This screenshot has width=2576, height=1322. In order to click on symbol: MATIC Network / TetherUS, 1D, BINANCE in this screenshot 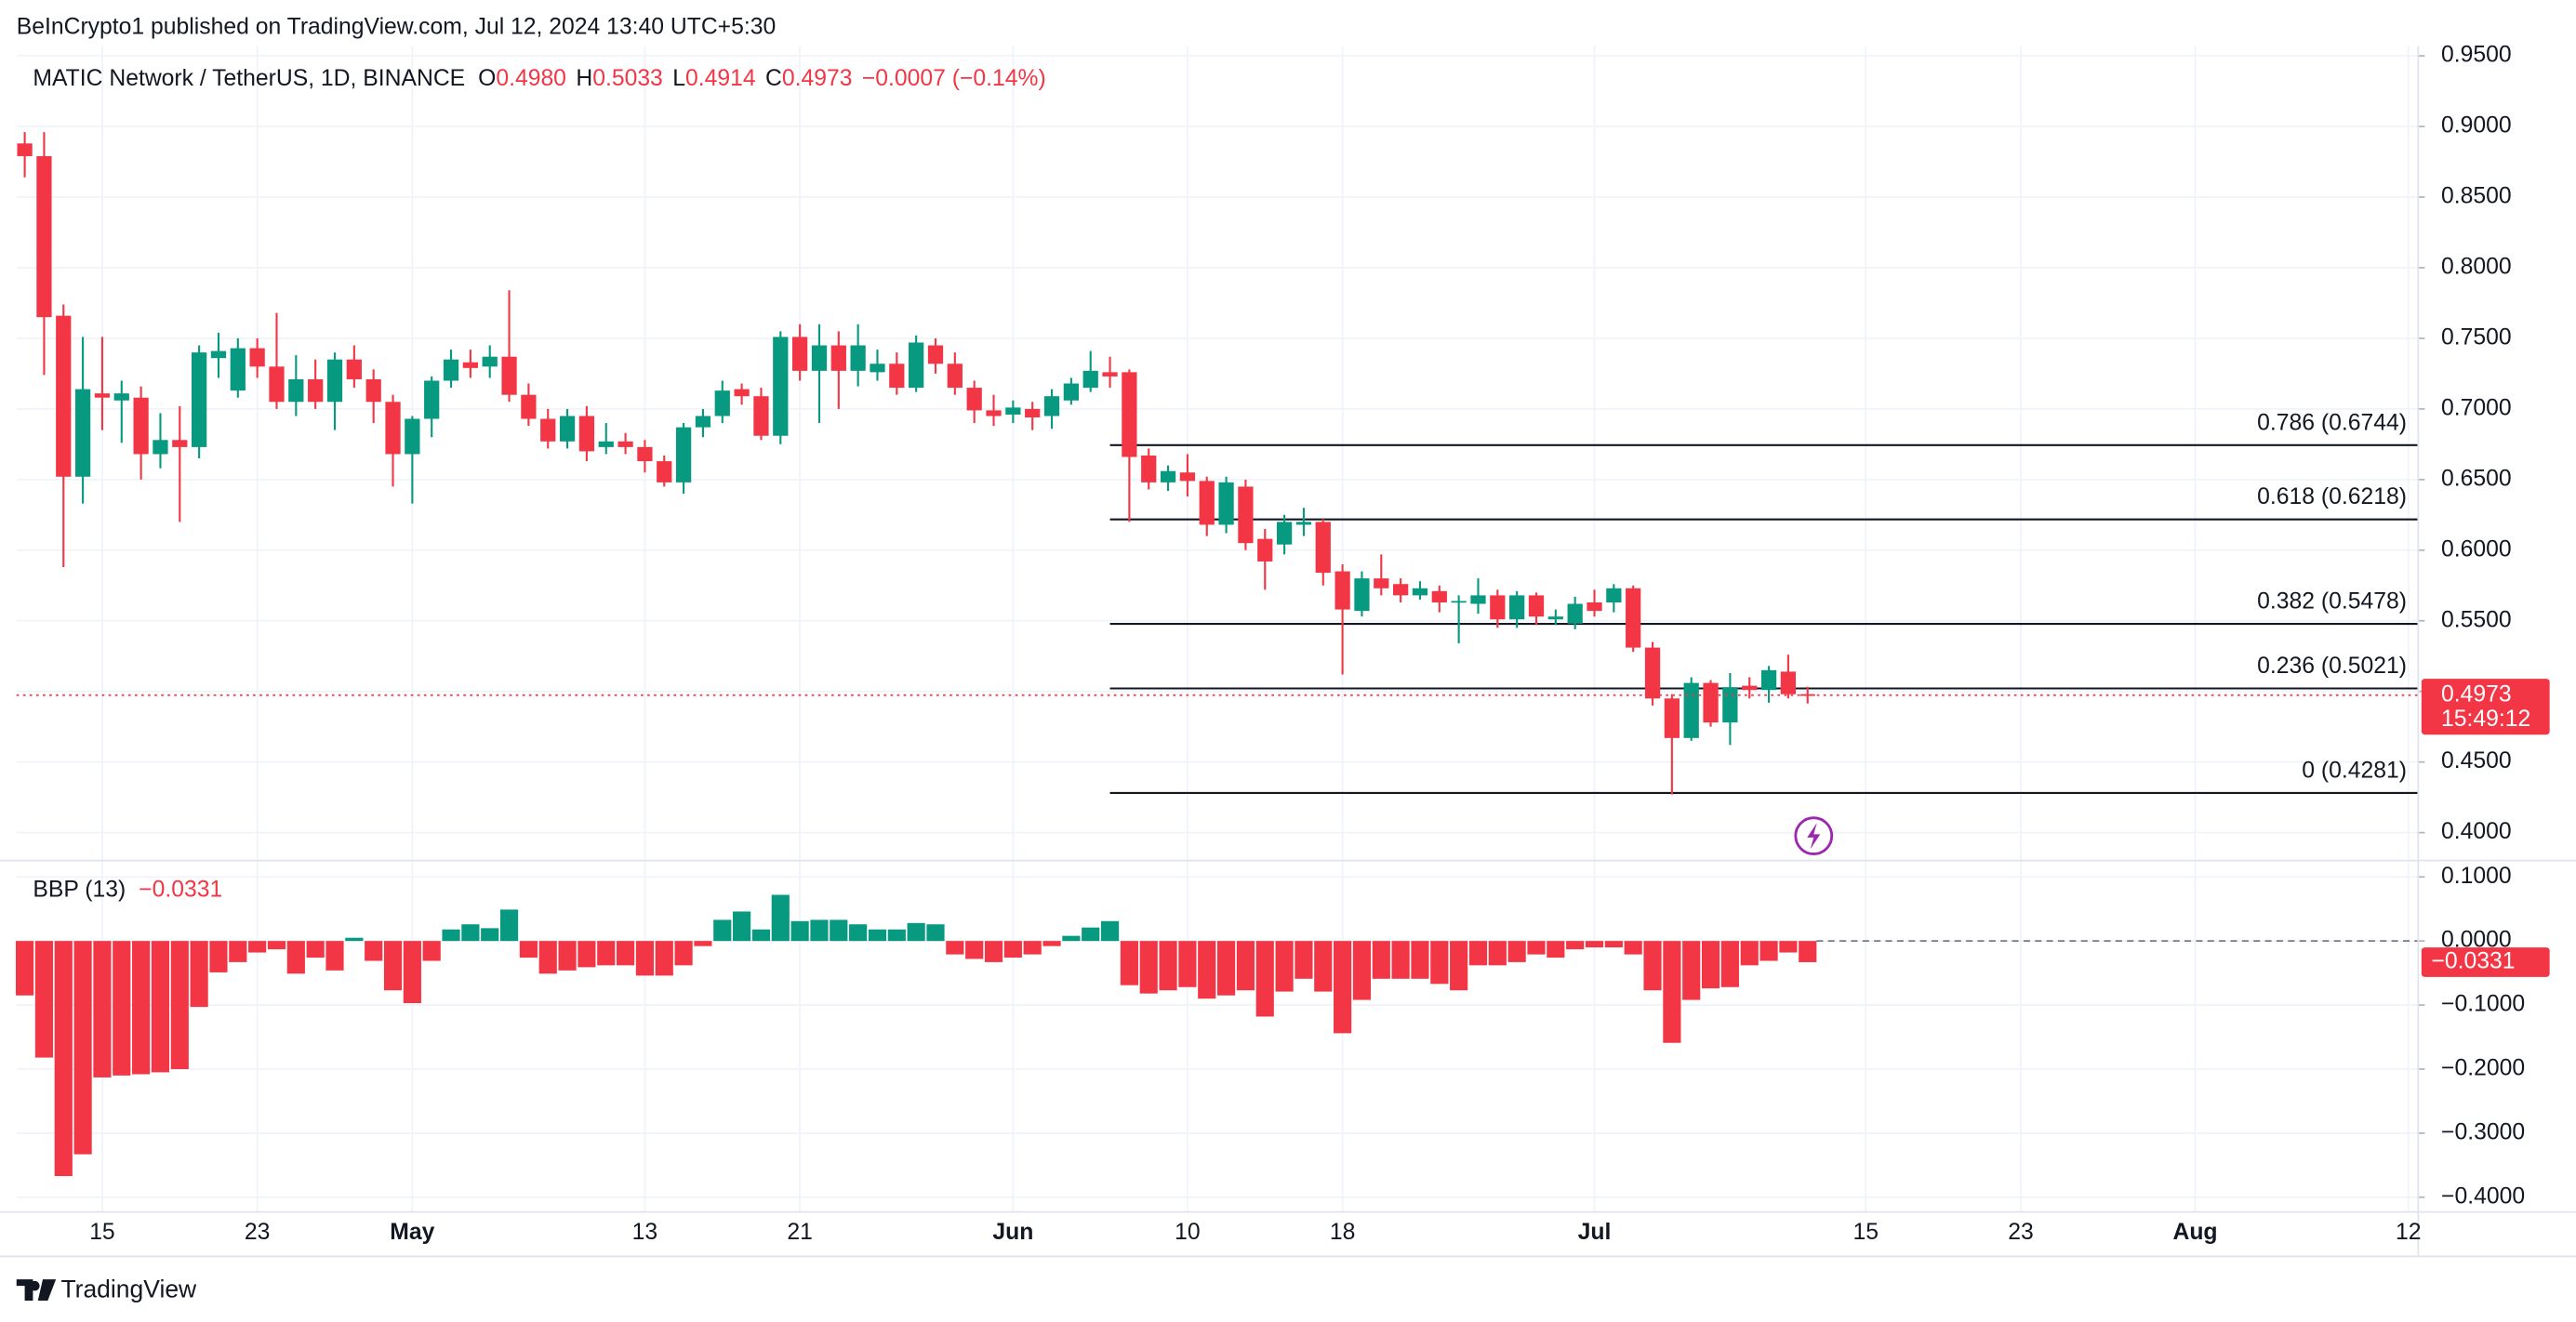, I will do `click(249, 77)`.